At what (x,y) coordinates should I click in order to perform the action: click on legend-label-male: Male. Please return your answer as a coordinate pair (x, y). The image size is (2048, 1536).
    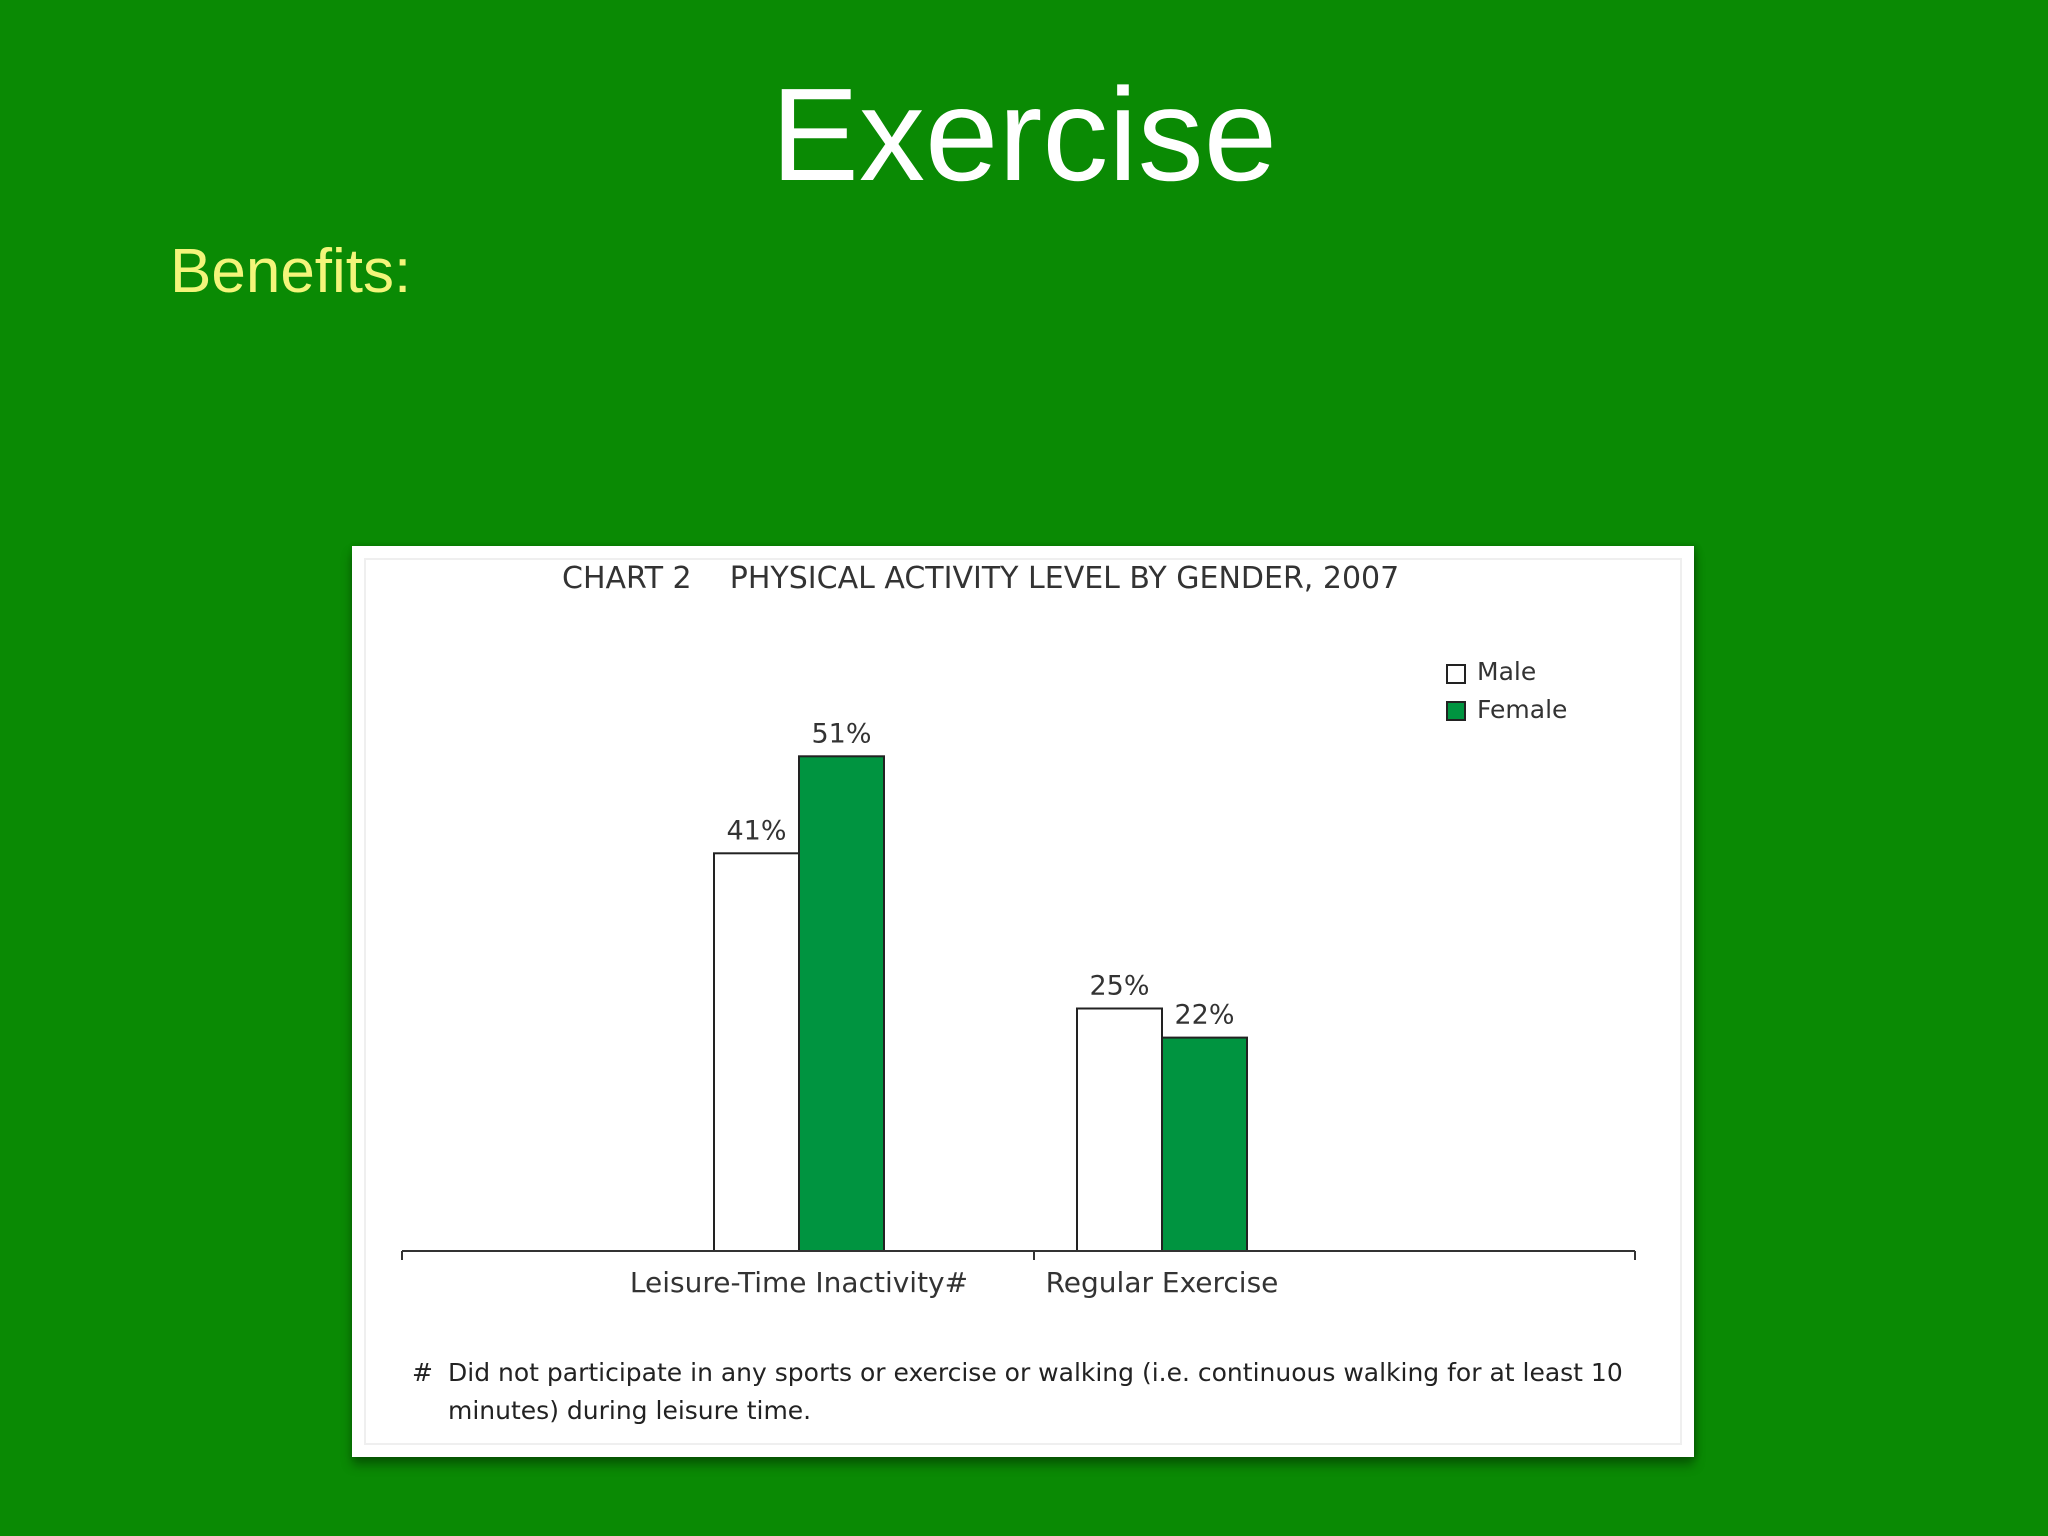
    Looking at the image, I should click on (1506, 671).